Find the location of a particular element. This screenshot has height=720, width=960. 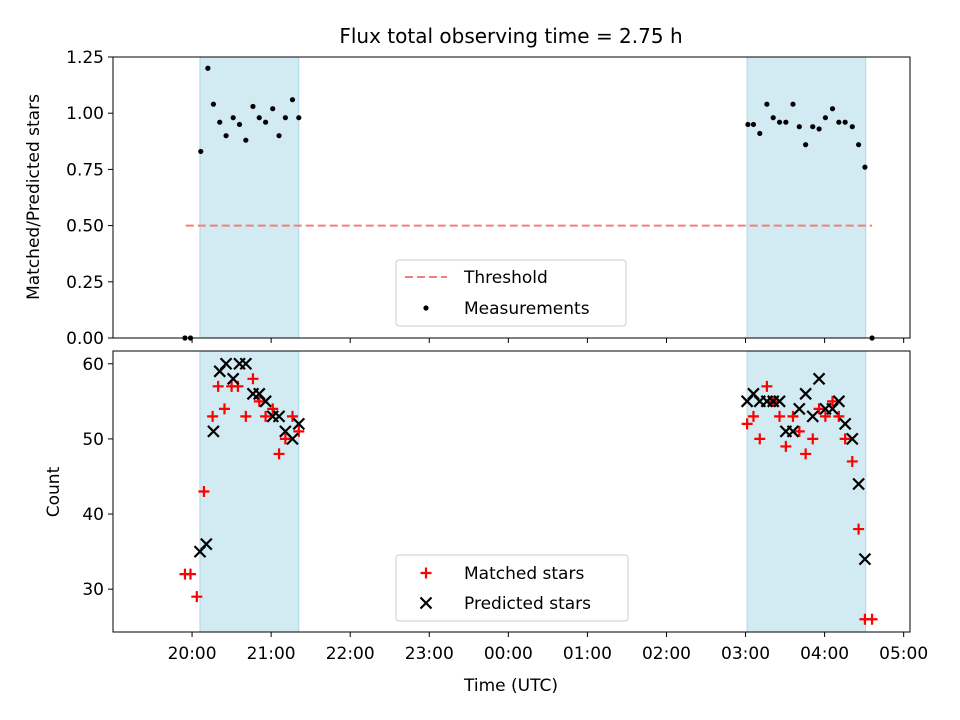

legend-predicted-label: Predicted stars is located at coordinates (527, 604).